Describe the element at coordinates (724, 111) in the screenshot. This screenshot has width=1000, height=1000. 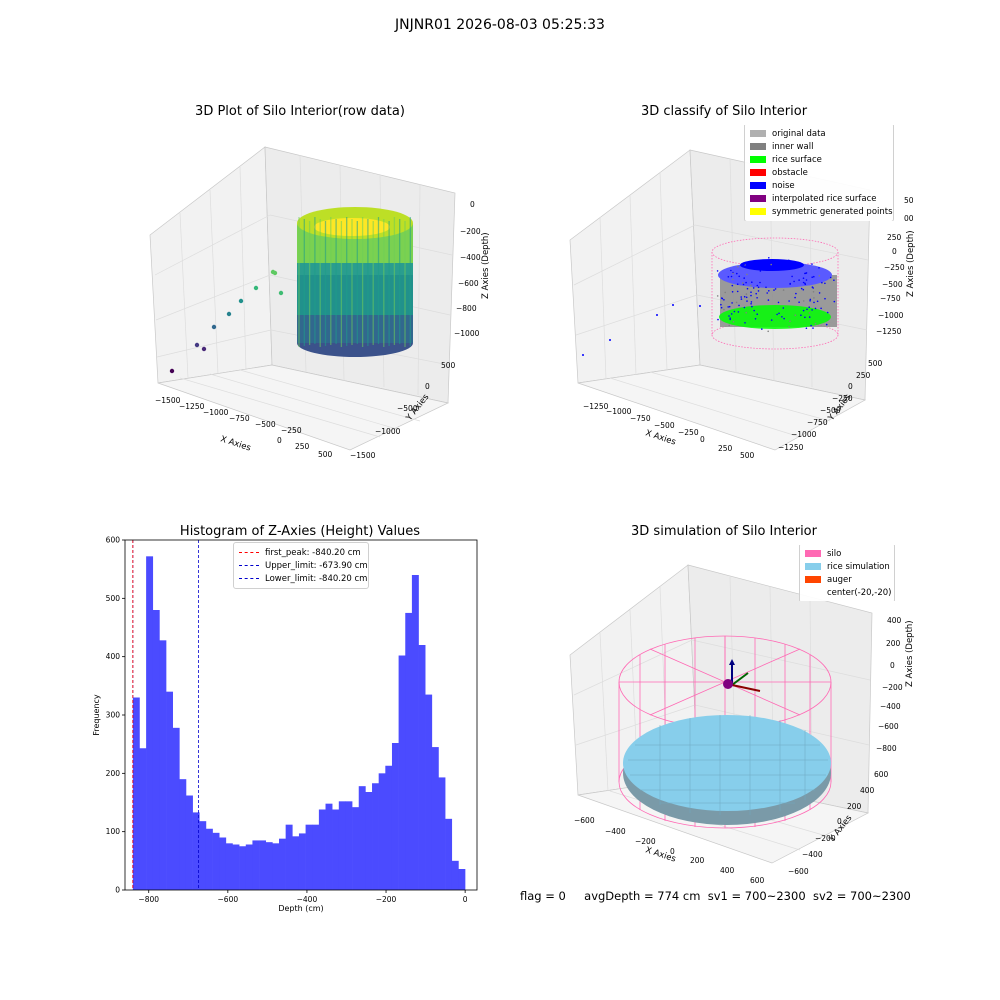
I see `plot2-title: 3D classify of Silo Interior` at that location.